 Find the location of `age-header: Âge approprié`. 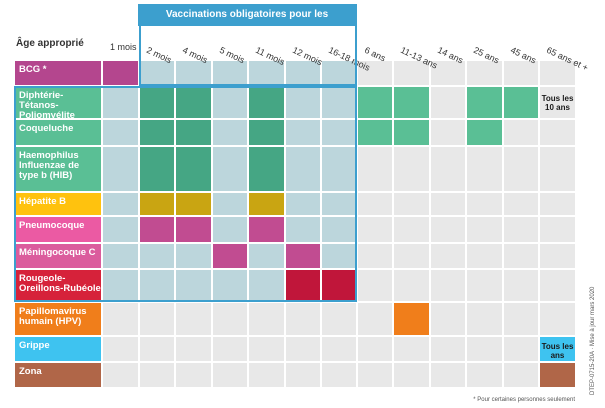

age-header: Âge approprié is located at coordinates (50, 43).